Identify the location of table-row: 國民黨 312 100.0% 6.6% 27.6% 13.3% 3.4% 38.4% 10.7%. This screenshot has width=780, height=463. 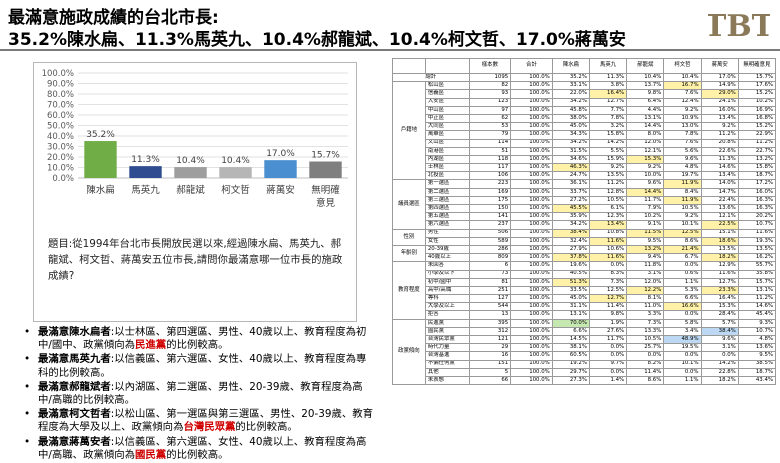
(585, 331).